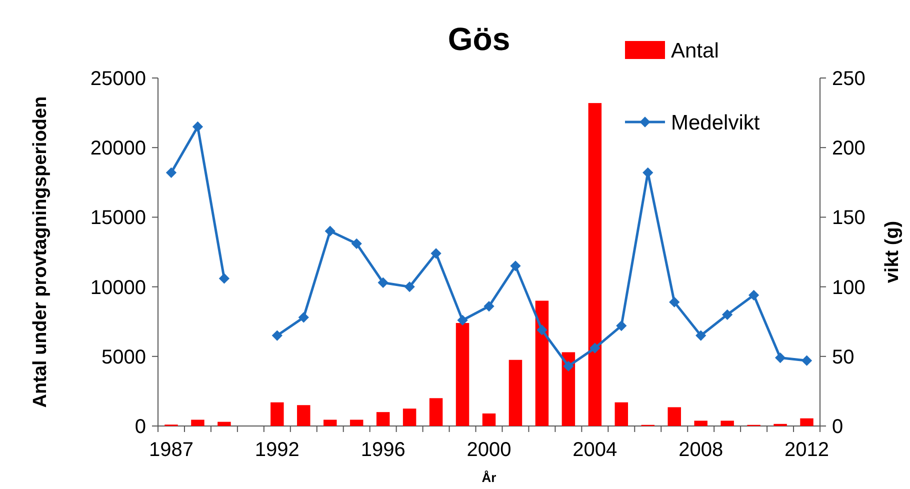 The width and height of the screenshot is (910, 489). What do you see at coordinates (695, 50) in the screenshot?
I see `legend-label: Antal` at bounding box center [695, 50].